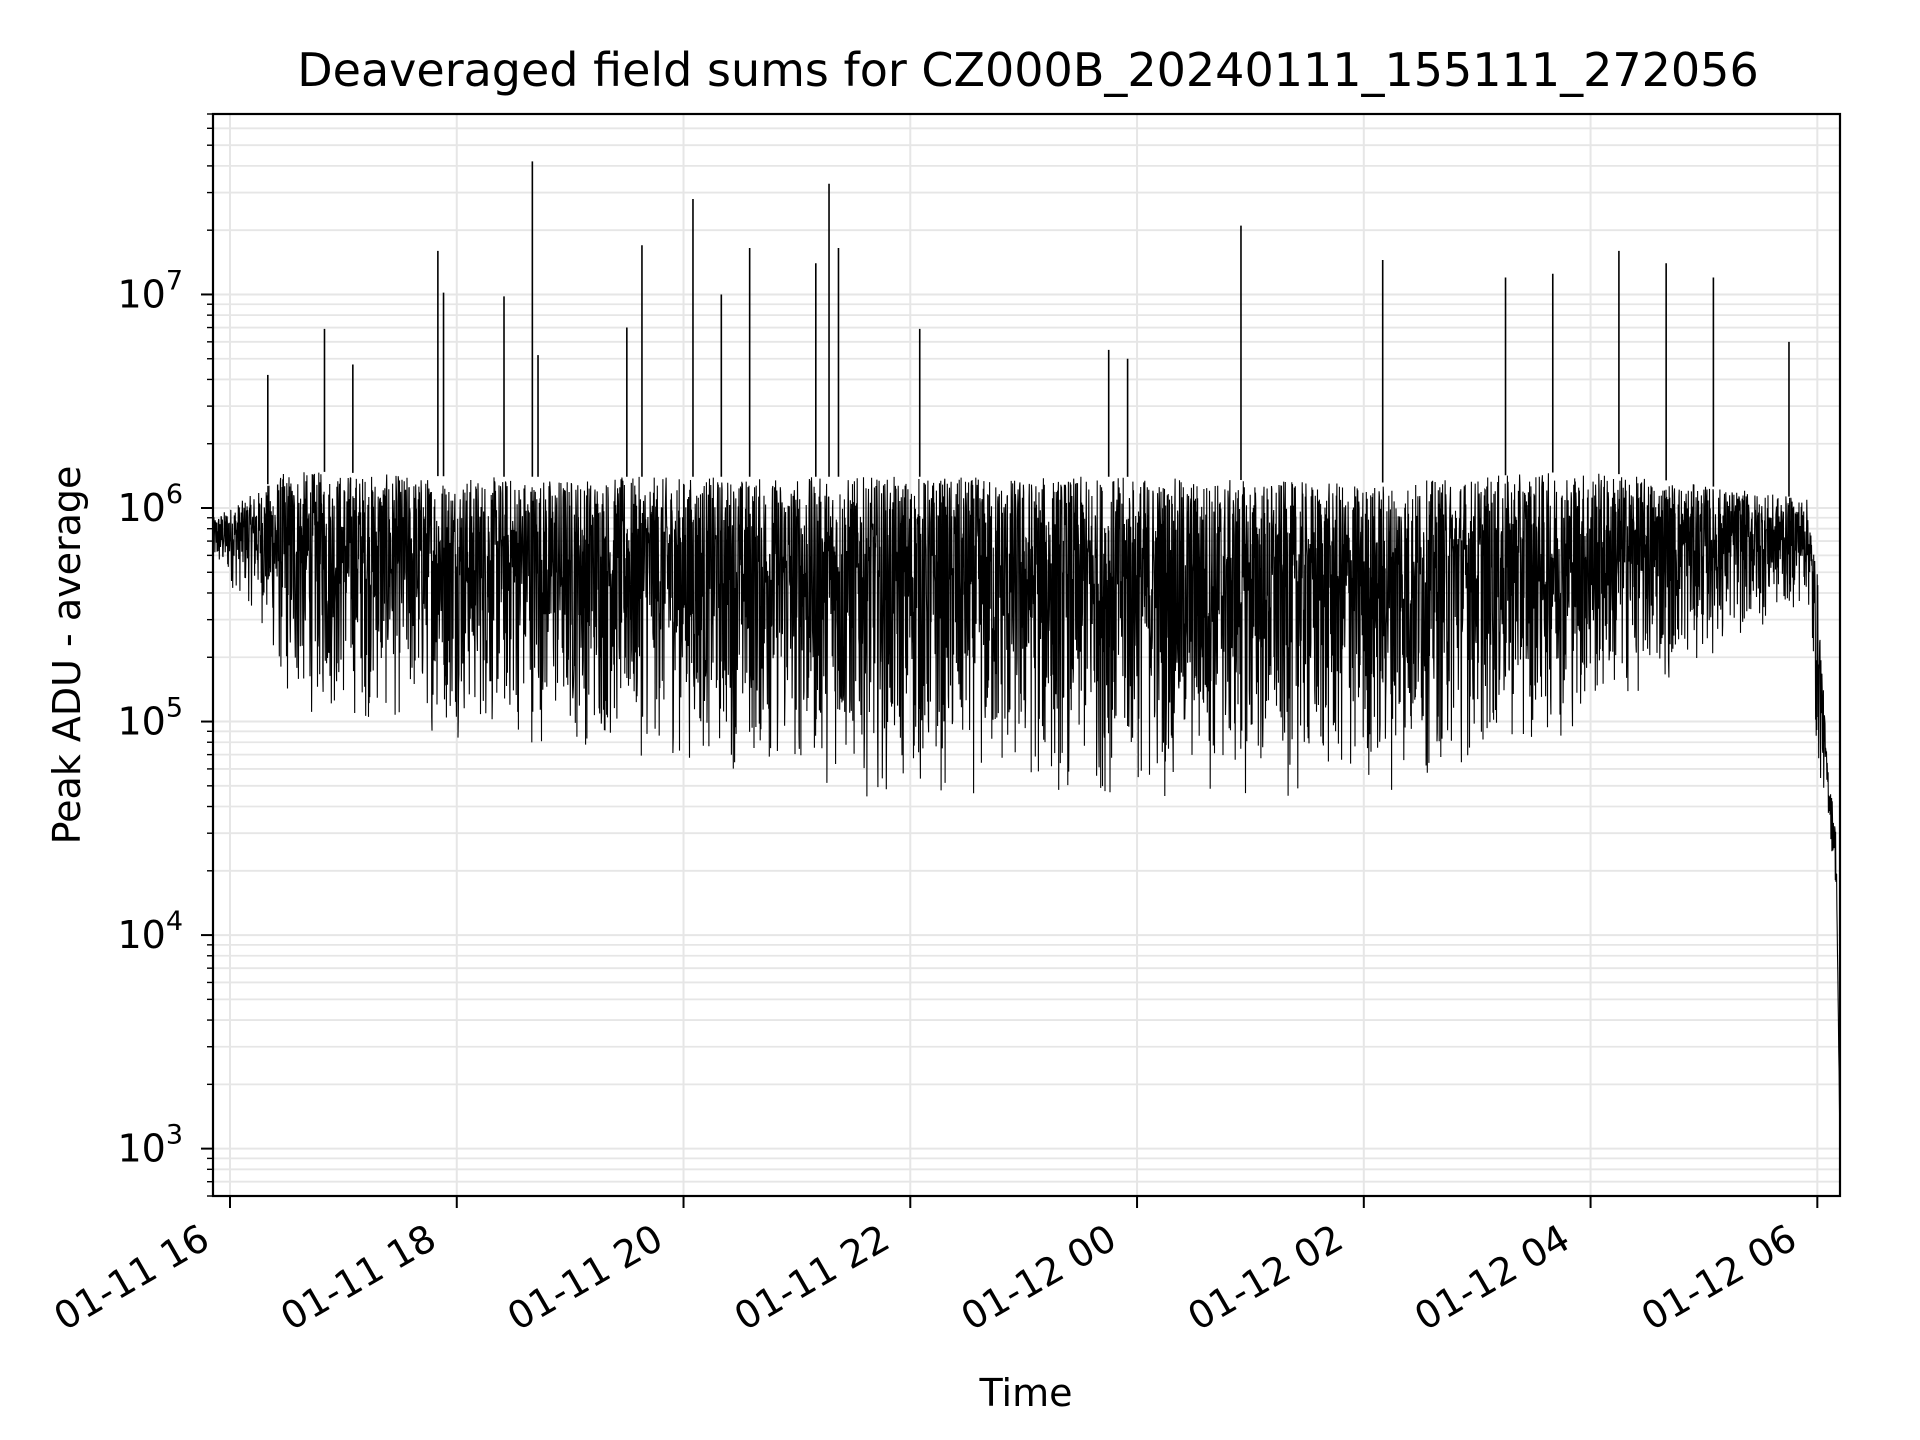 This screenshot has width=1920, height=1440. I want to click on y-tick-label: 10³, so click(150, 1145).